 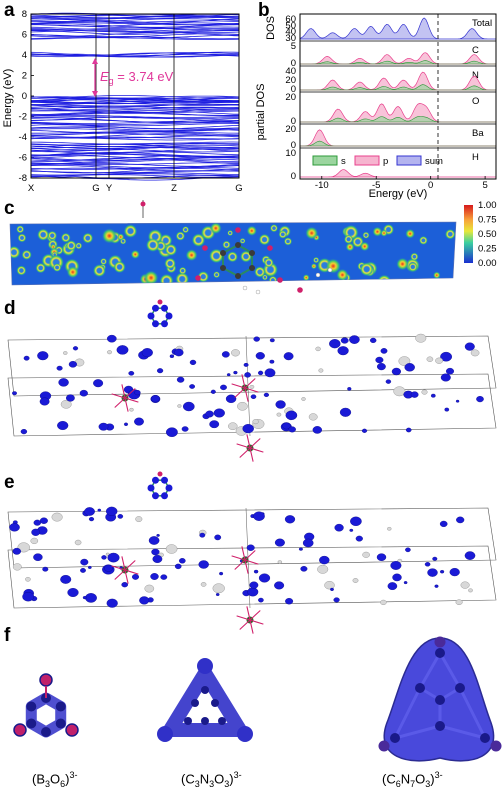 What do you see at coordinates (325, 160) in the screenshot?
I see `legend-s-swatch` at bounding box center [325, 160].